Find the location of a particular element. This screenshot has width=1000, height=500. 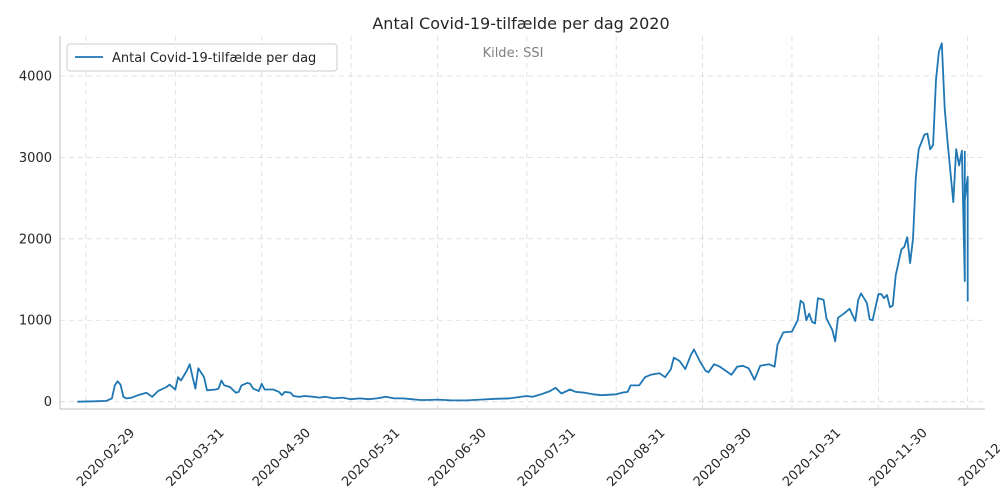

y-tick-label: 2000 is located at coordinates (35, 239).